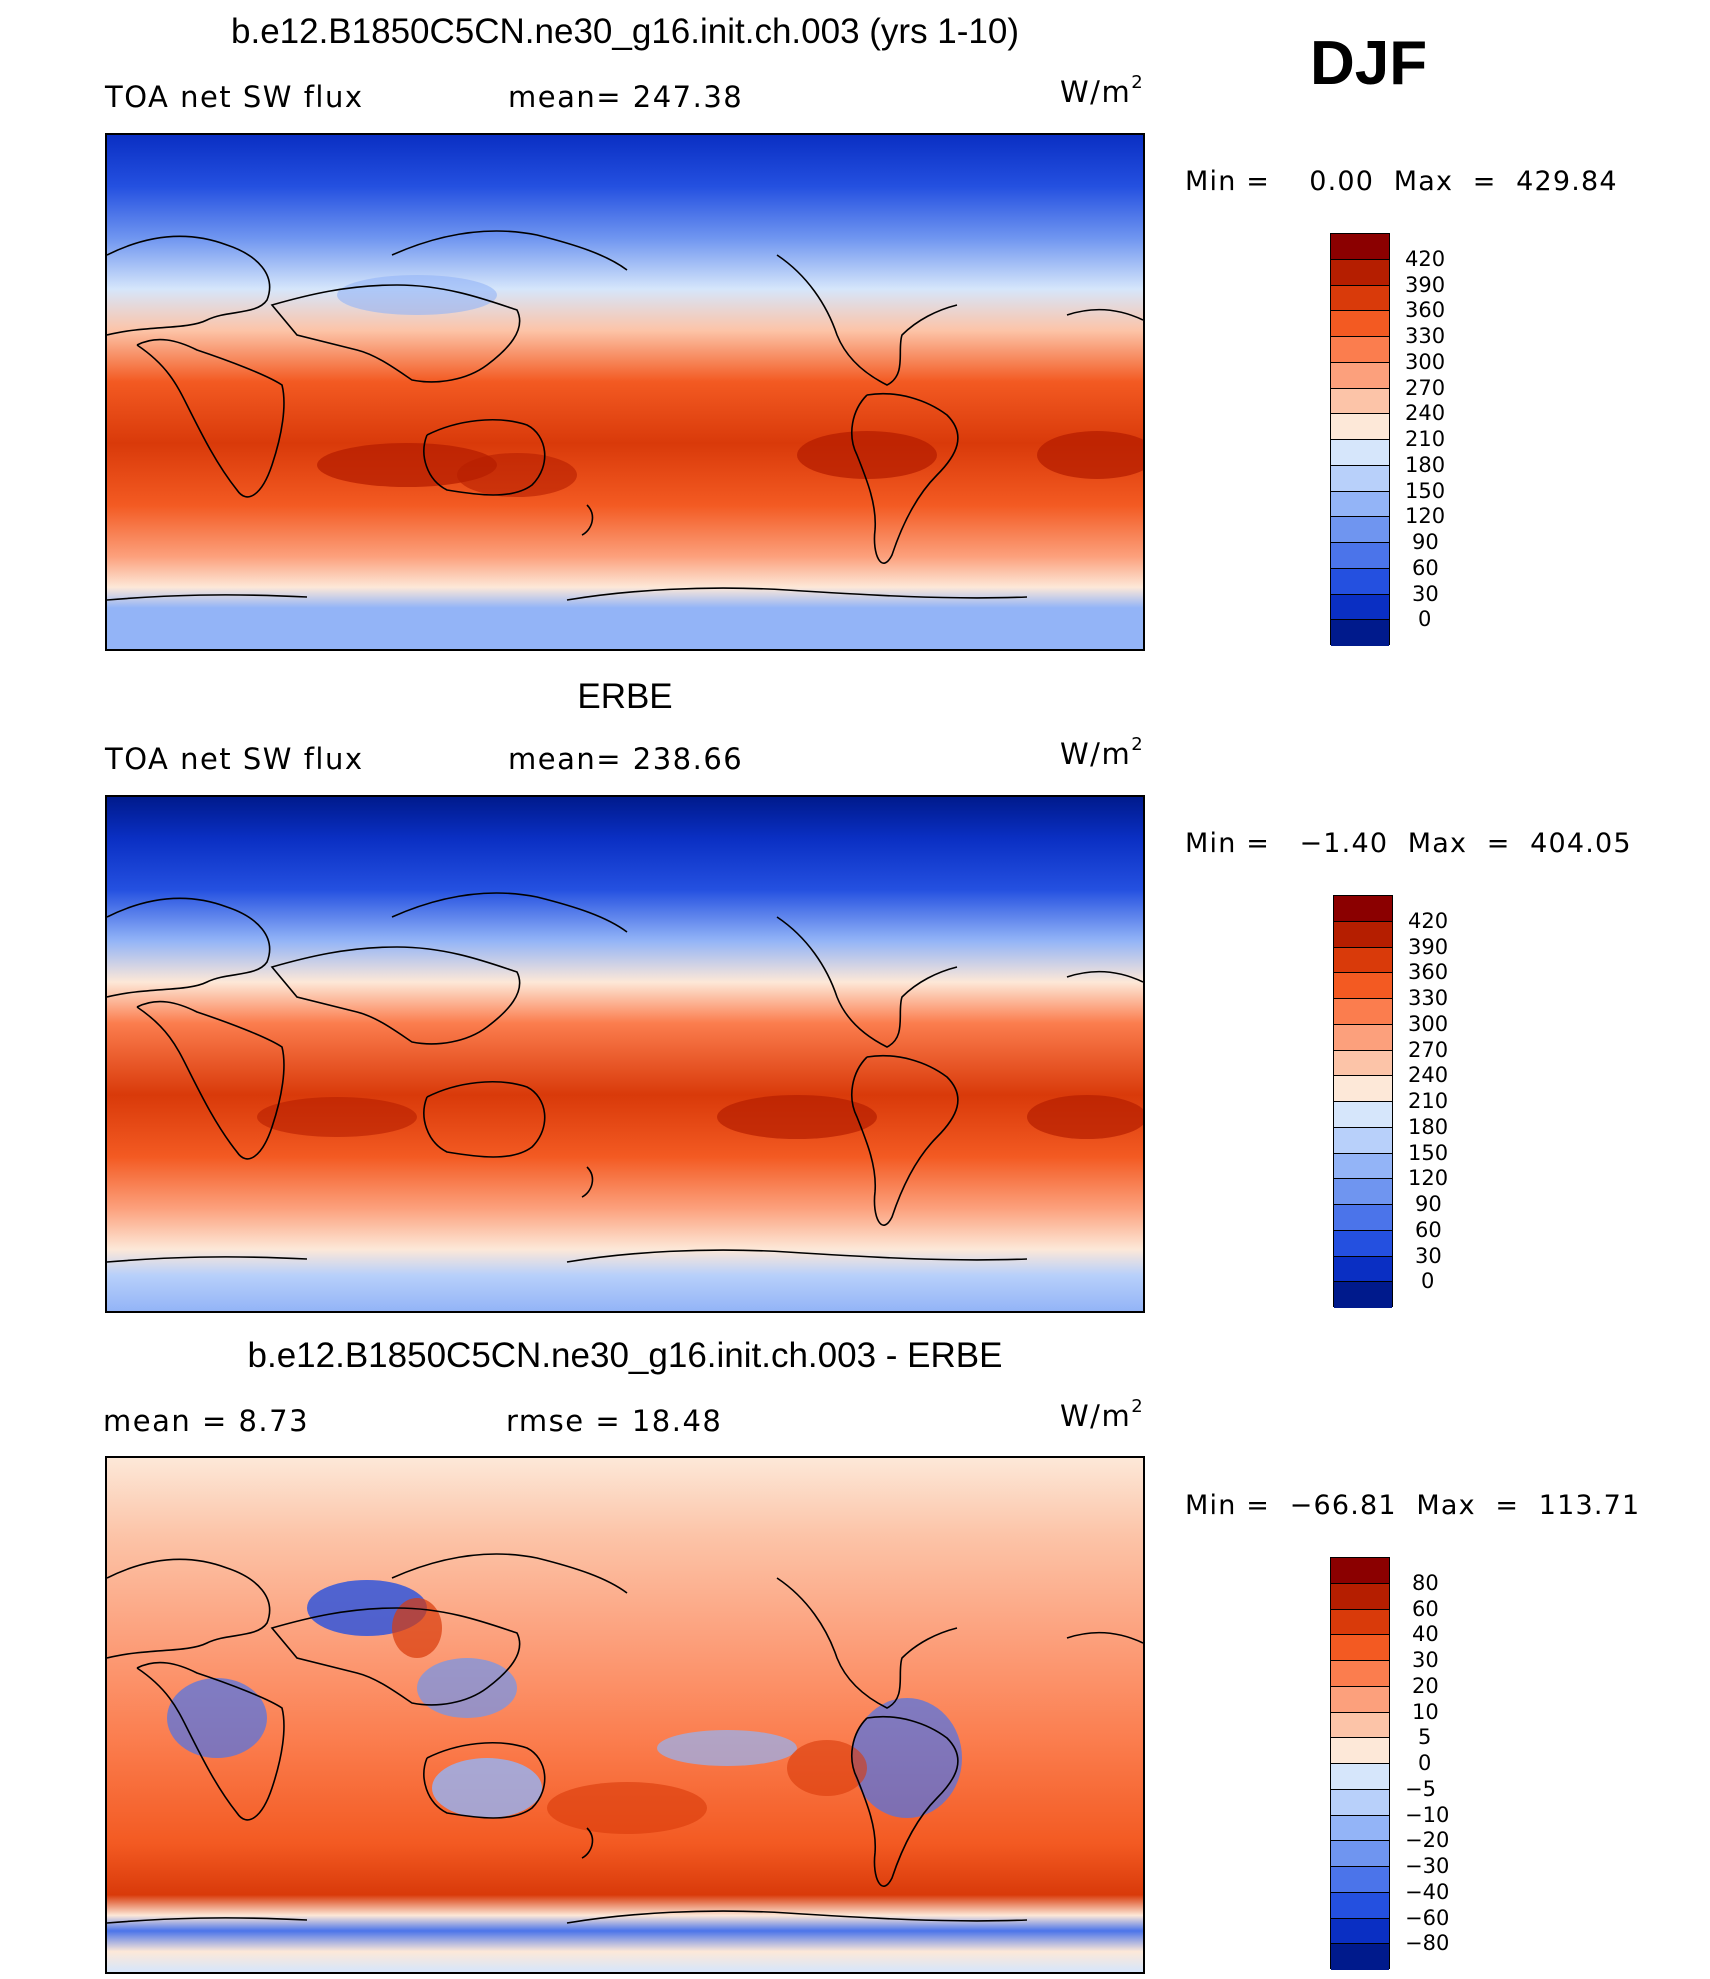 Image resolution: width=1710 pixels, height=1979 pixels. I want to click on panel-3-colorbar-label: −30, so click(1427, 1866).